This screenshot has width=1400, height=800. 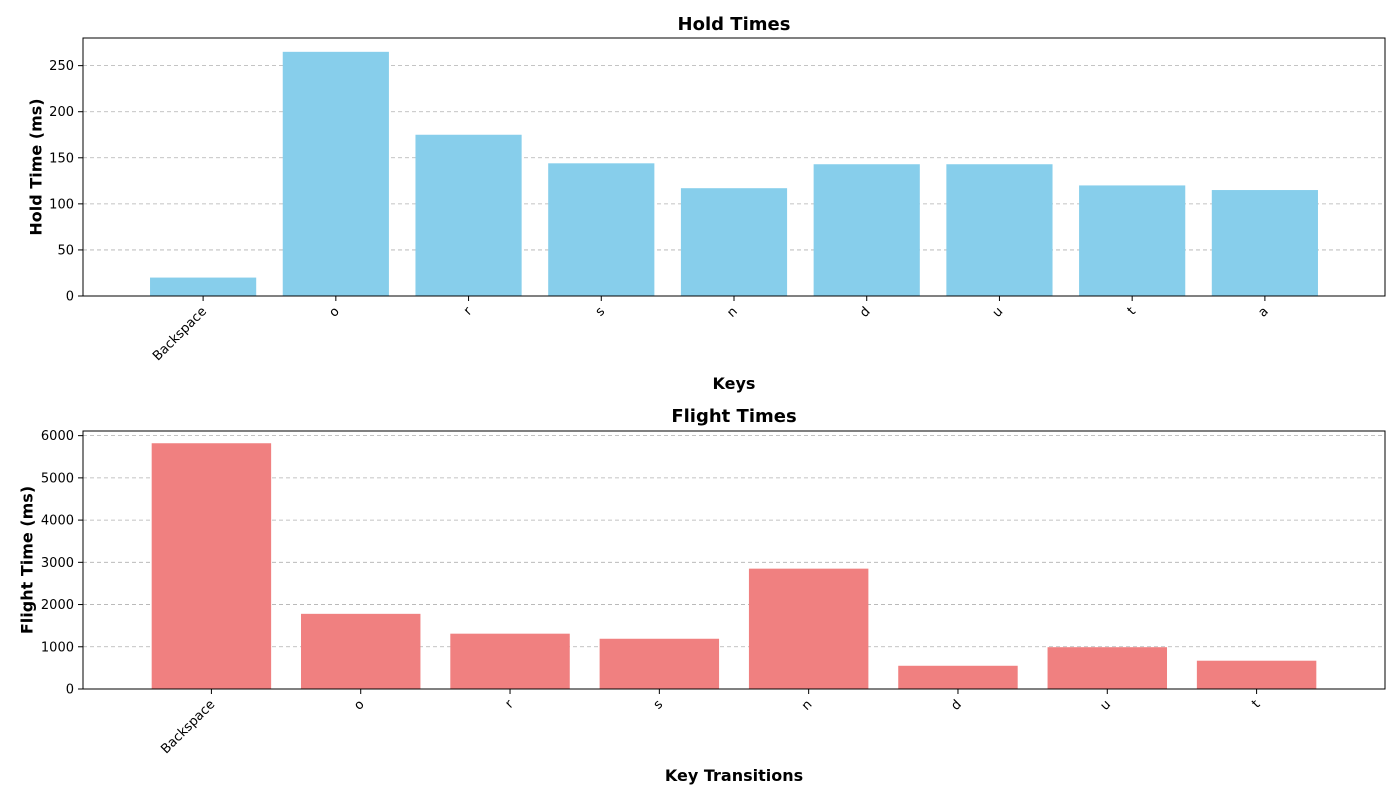 I want to click on hold-bar-d, so click(x=866, y=230).